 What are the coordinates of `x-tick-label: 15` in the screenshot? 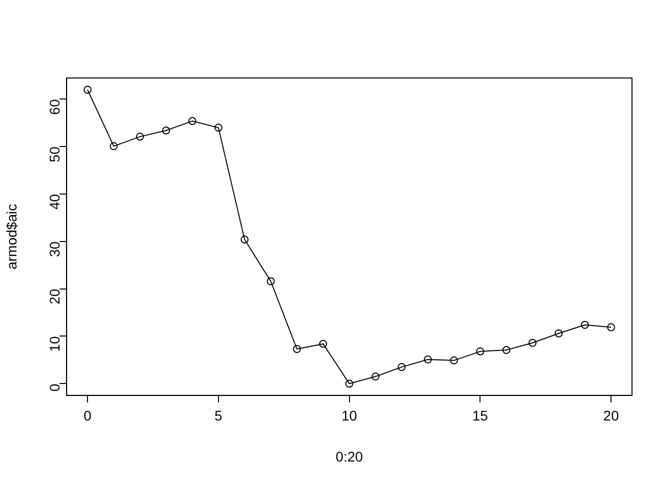 It's located at (480, 416).